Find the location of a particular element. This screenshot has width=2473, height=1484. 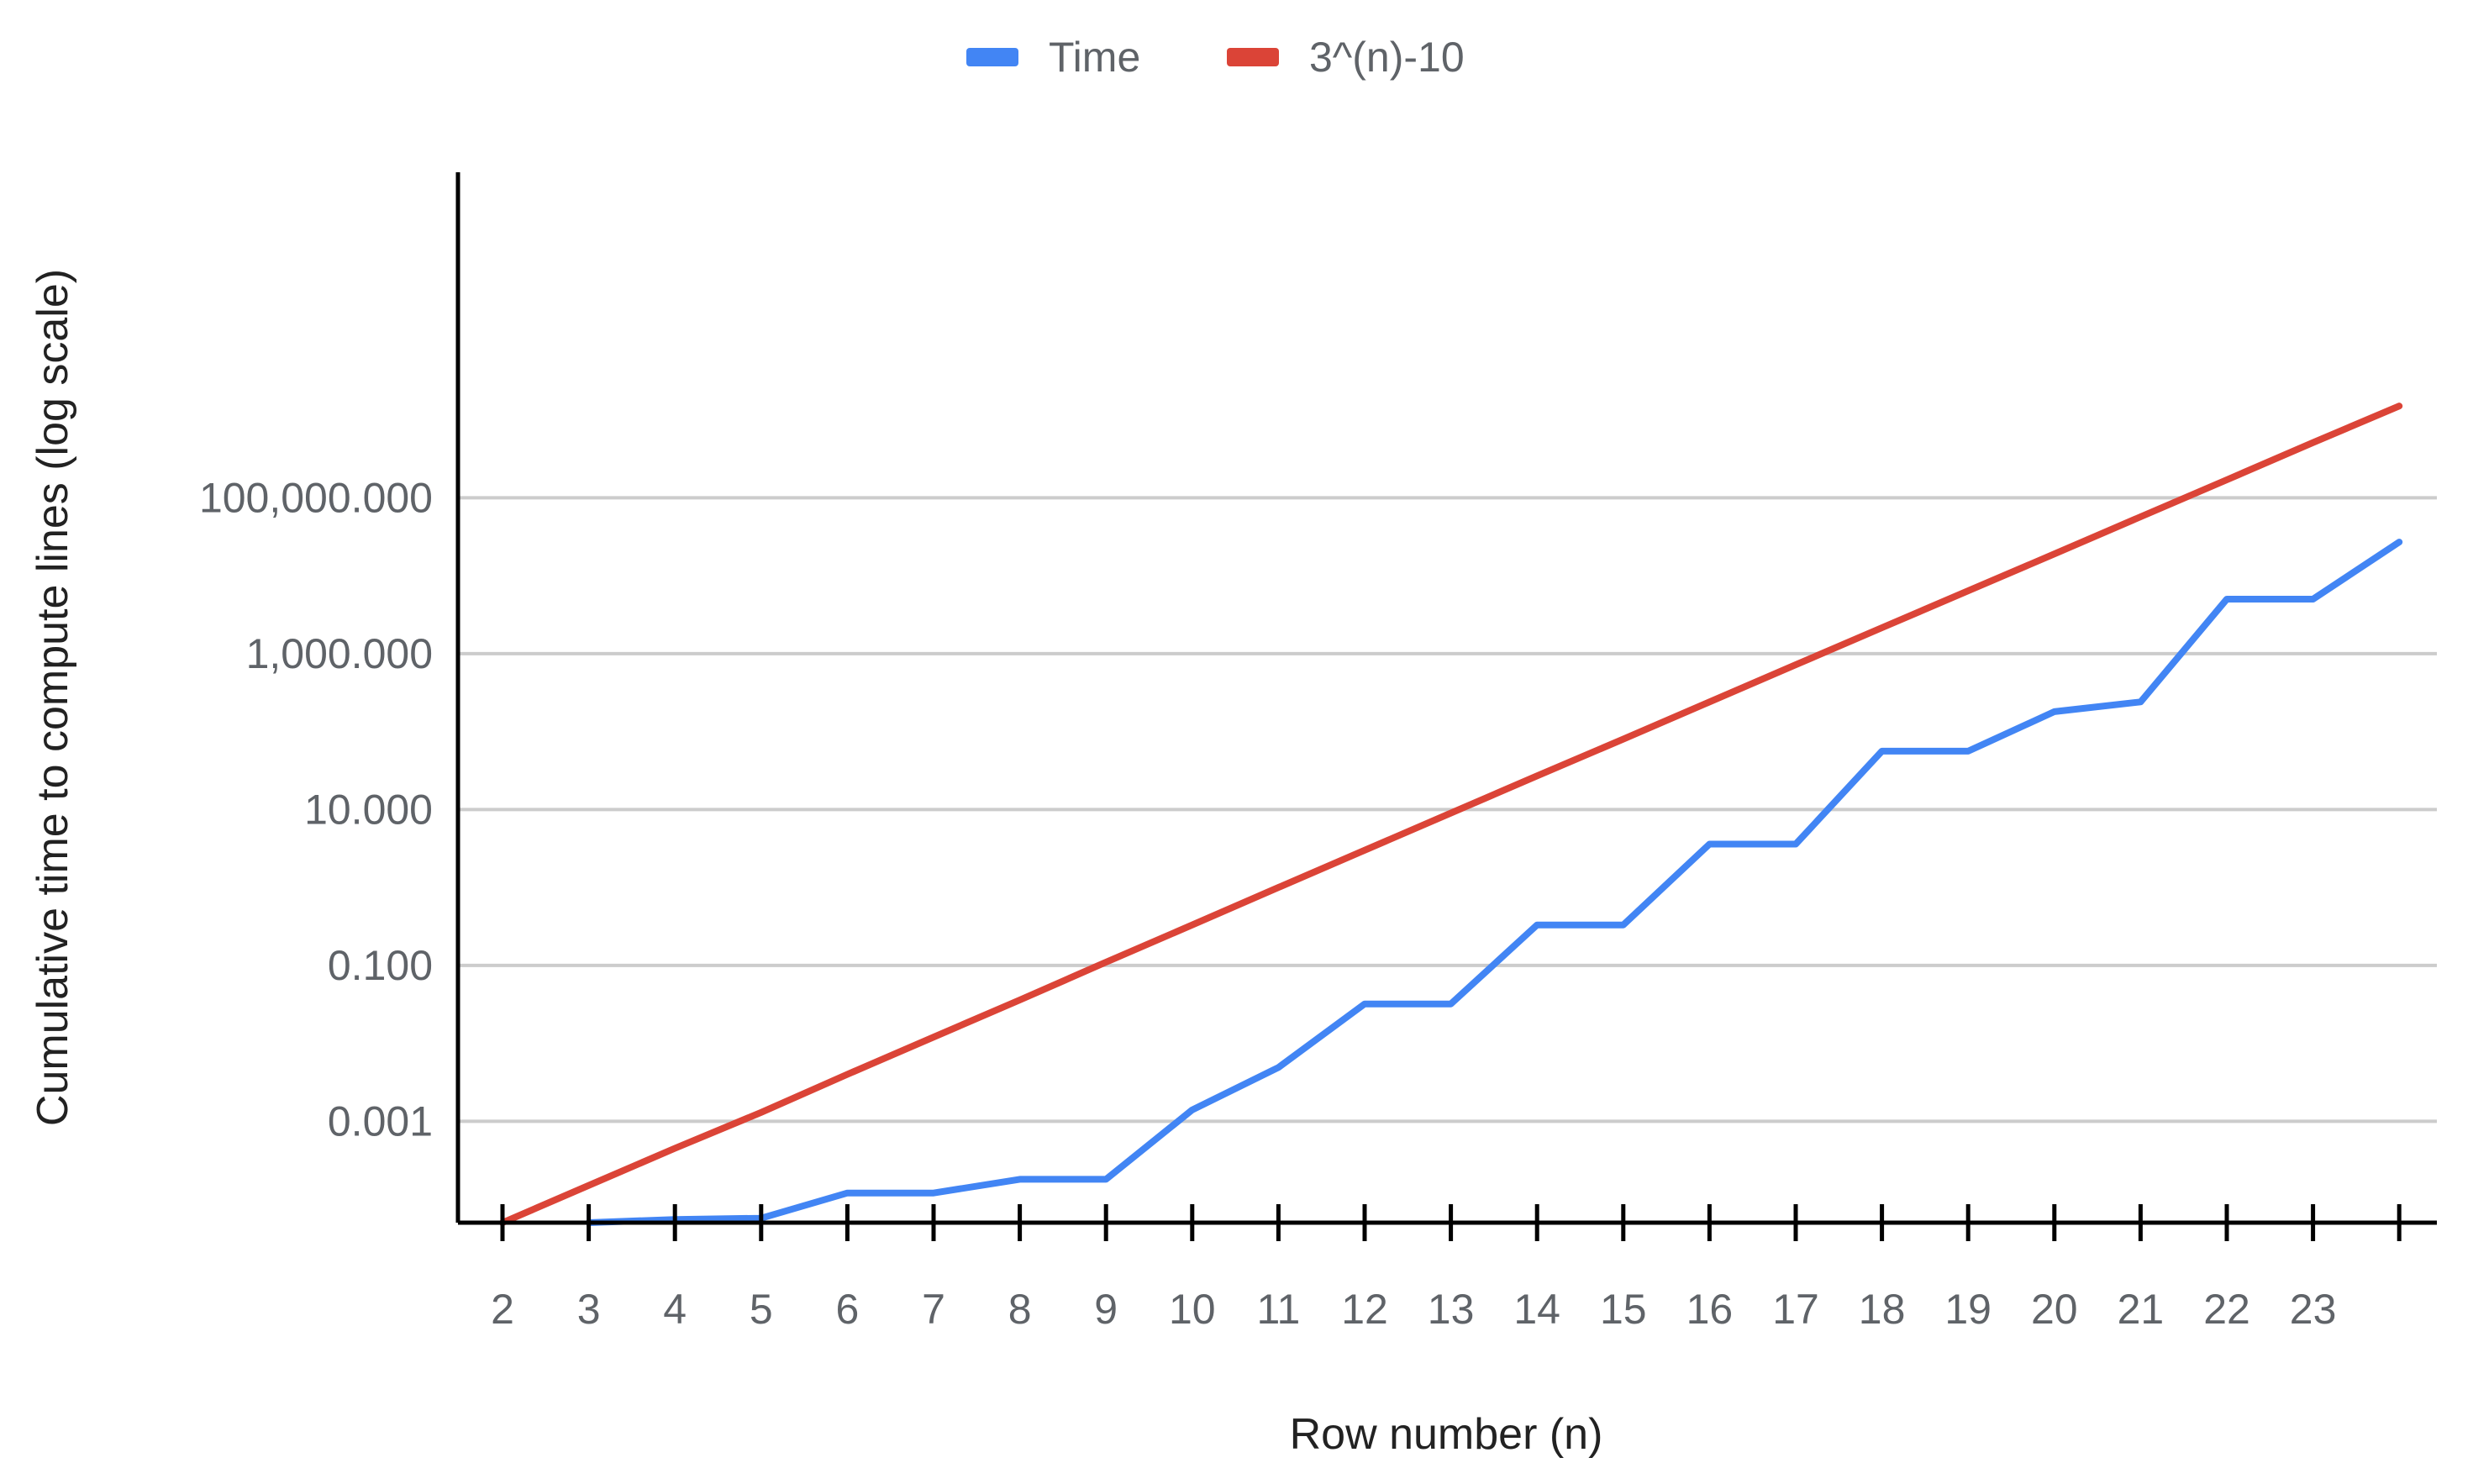

x-tick-label: 13 is located at coordinates (1451, 1309).